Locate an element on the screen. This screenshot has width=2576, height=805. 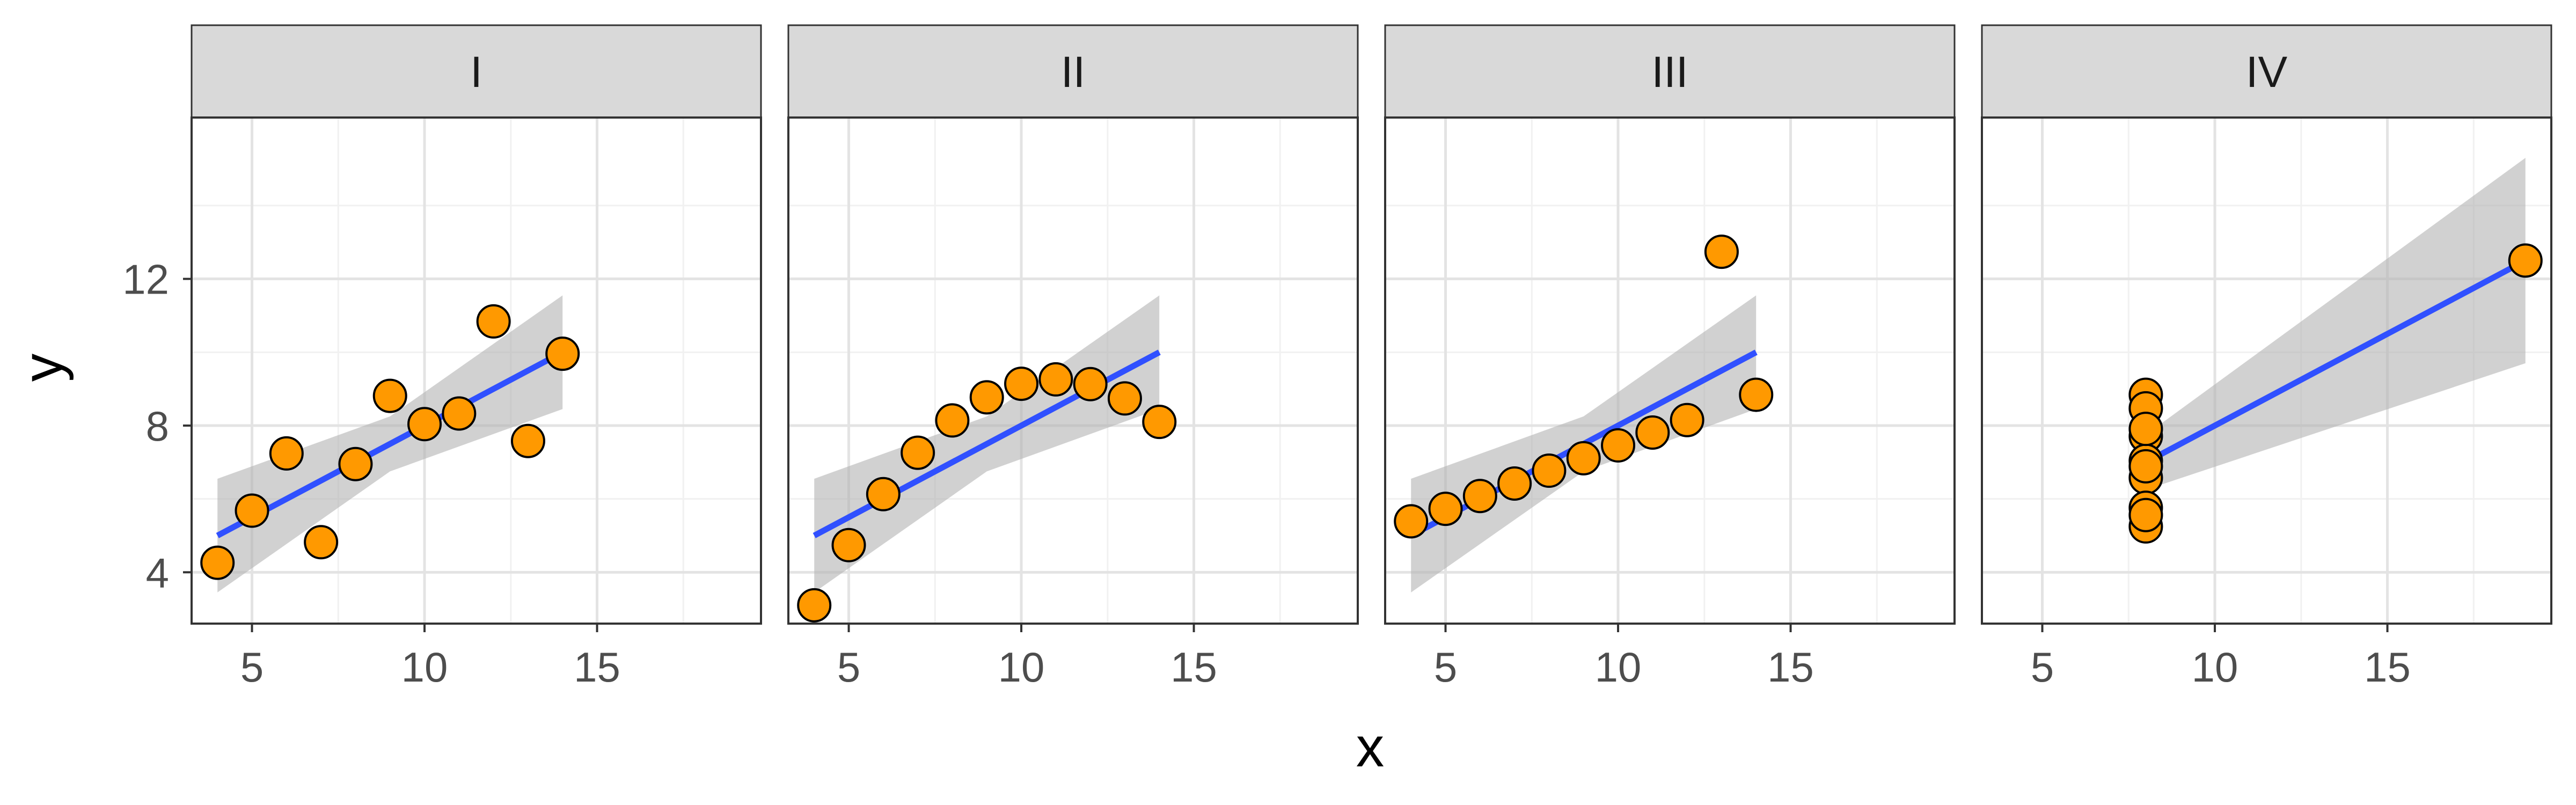
facet-label: II is located at coordinates (1073, 72).